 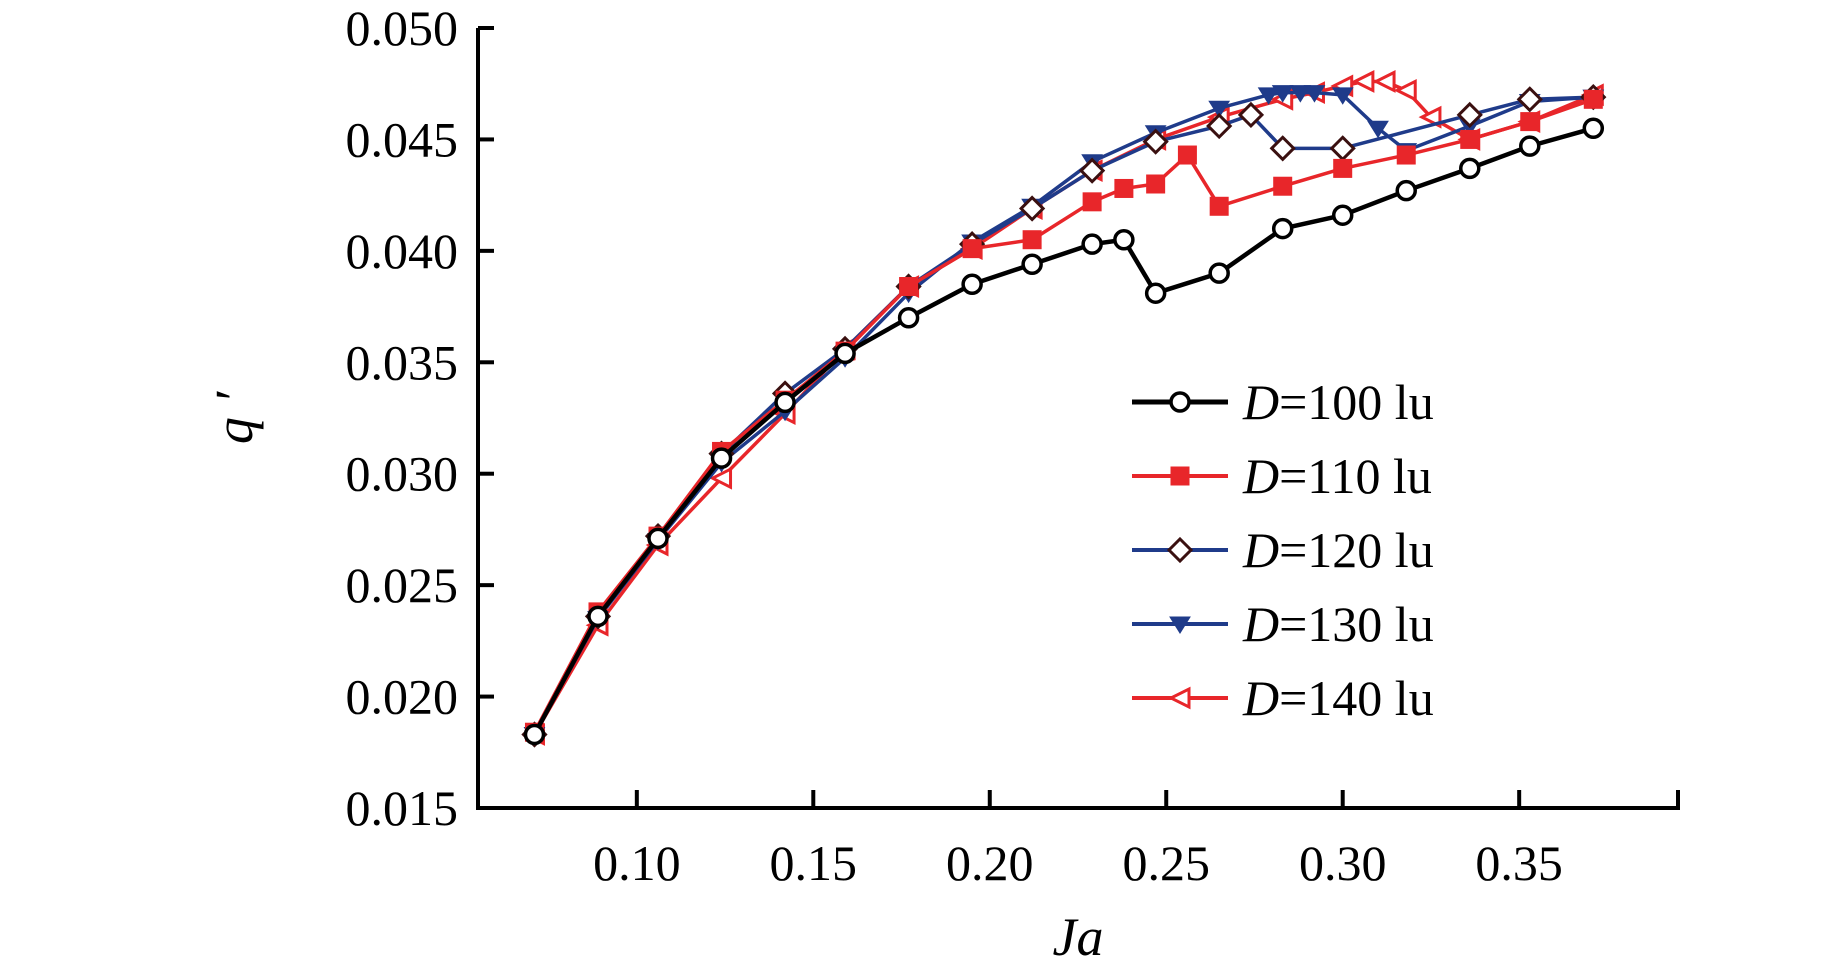 I want to click on legend-item: D=130 lu, so click(x=1283, y=624).